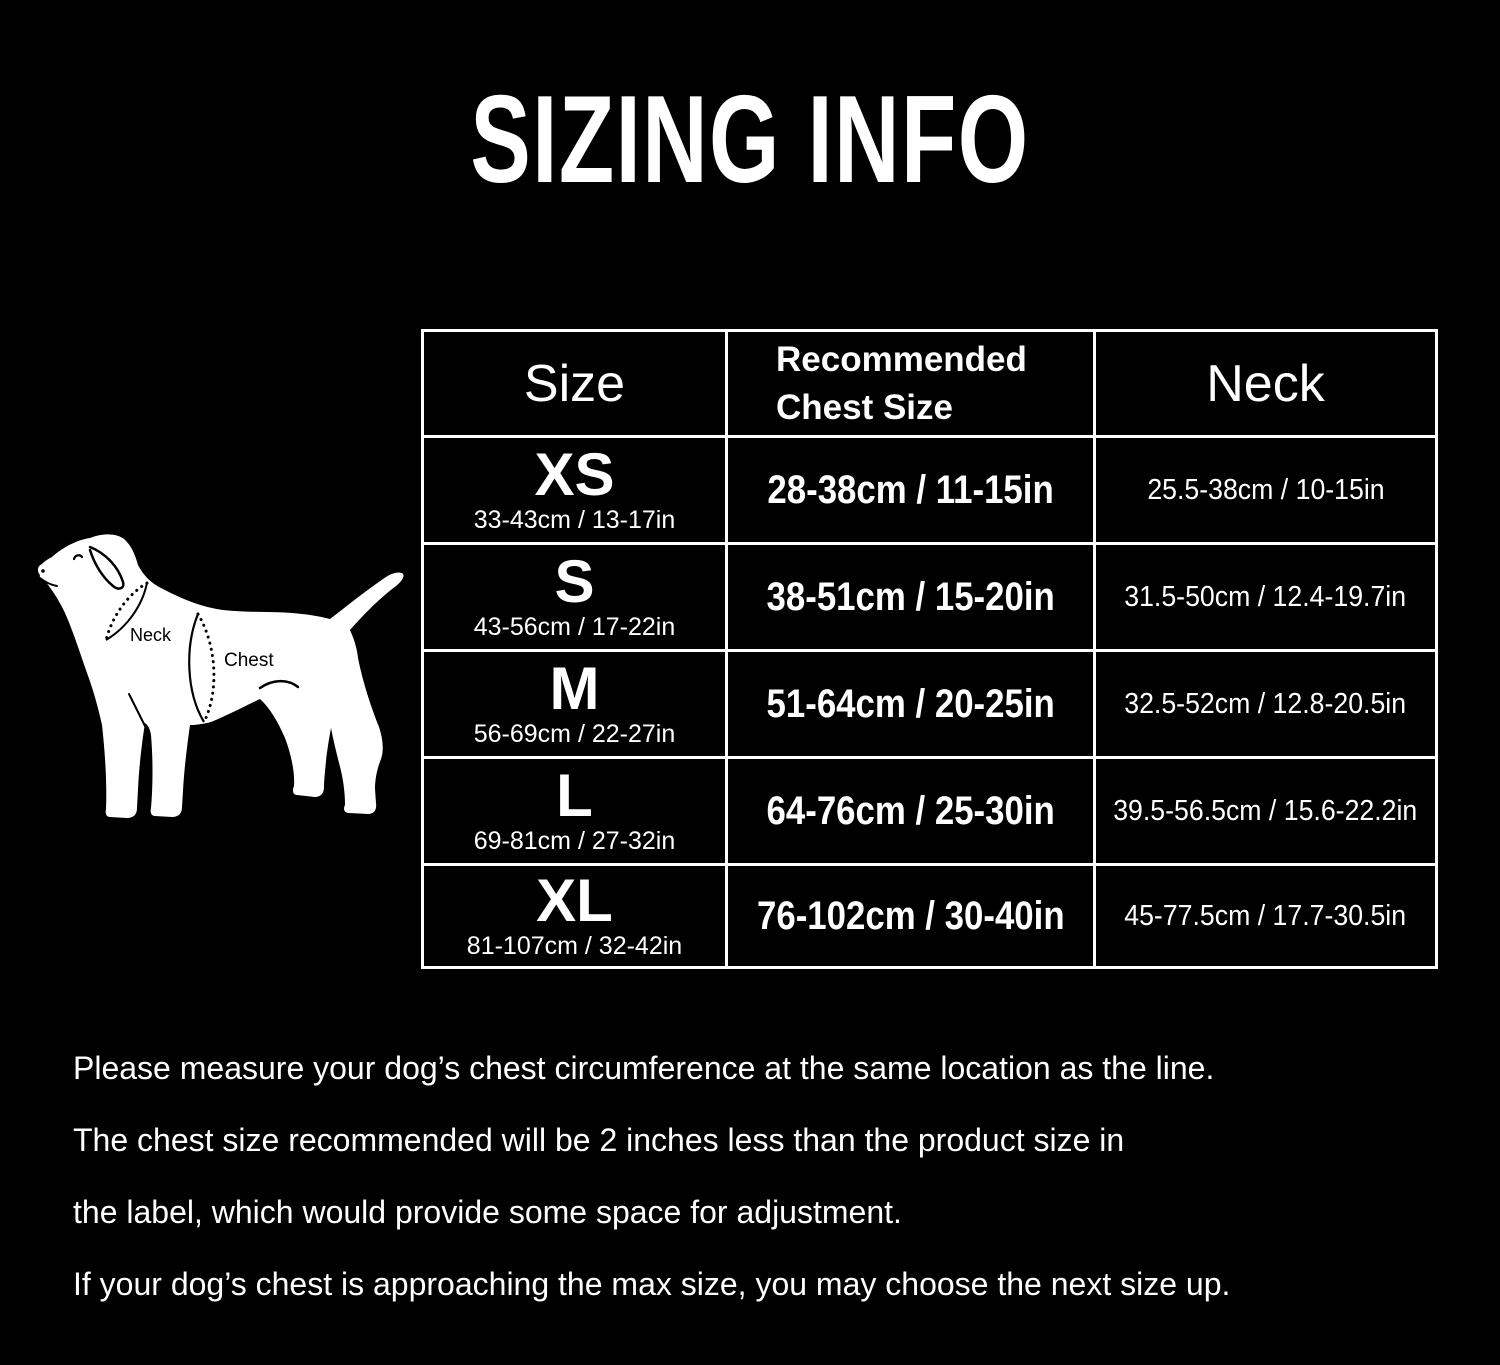  I want to click on chest-value: 28-38cm / 11-15in, so click(910, 489).